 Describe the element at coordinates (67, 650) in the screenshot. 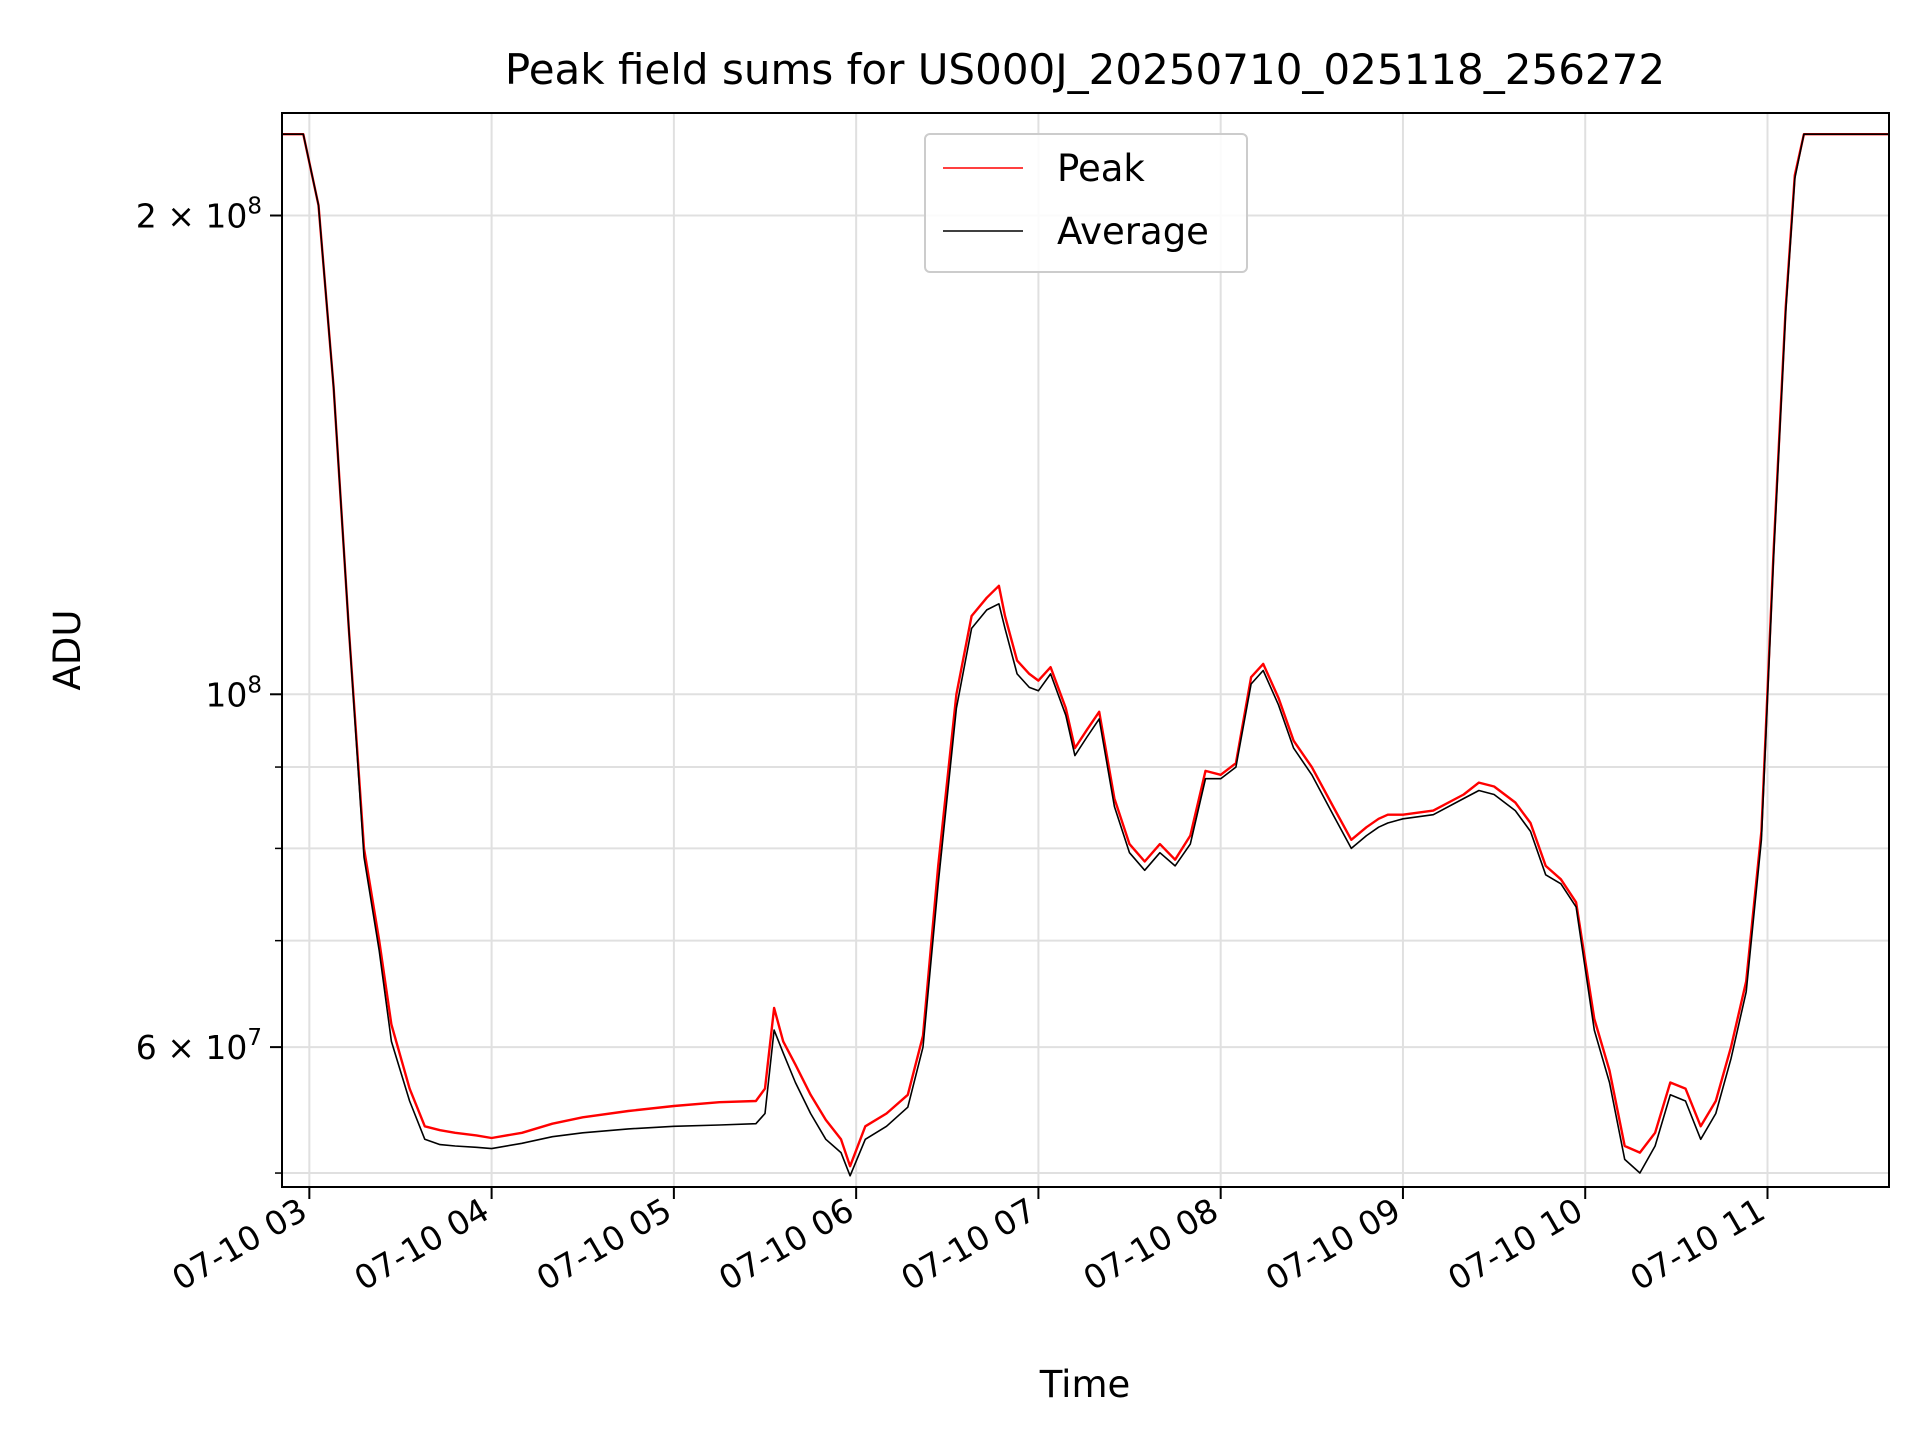

I see `y-axis-label: ADU` at that location.